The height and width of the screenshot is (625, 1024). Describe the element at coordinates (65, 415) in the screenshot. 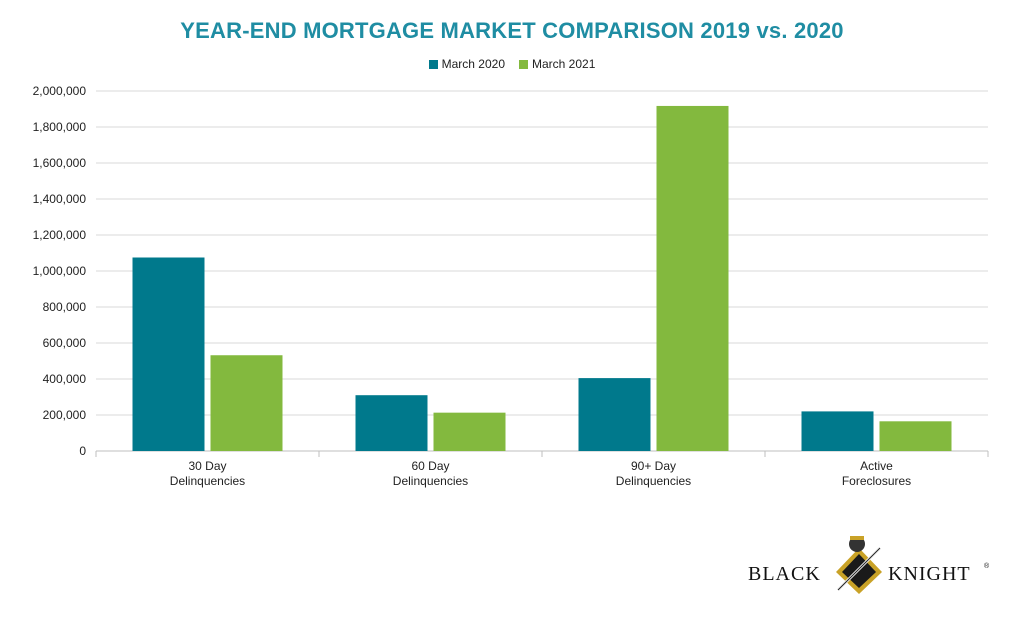

I see `y-tick-label: 200,000` at that location.